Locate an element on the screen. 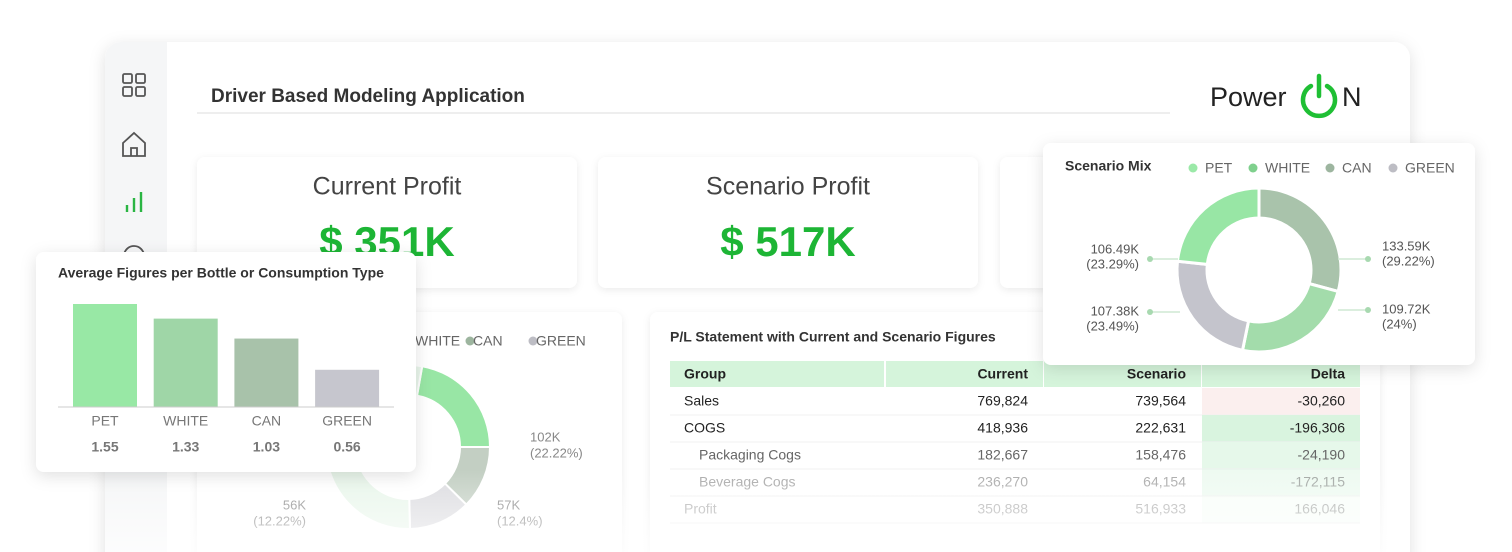 The height and width of the screenshot is (552, 1512). table-cell: -30,260 is located at coordinates (1322, 401).